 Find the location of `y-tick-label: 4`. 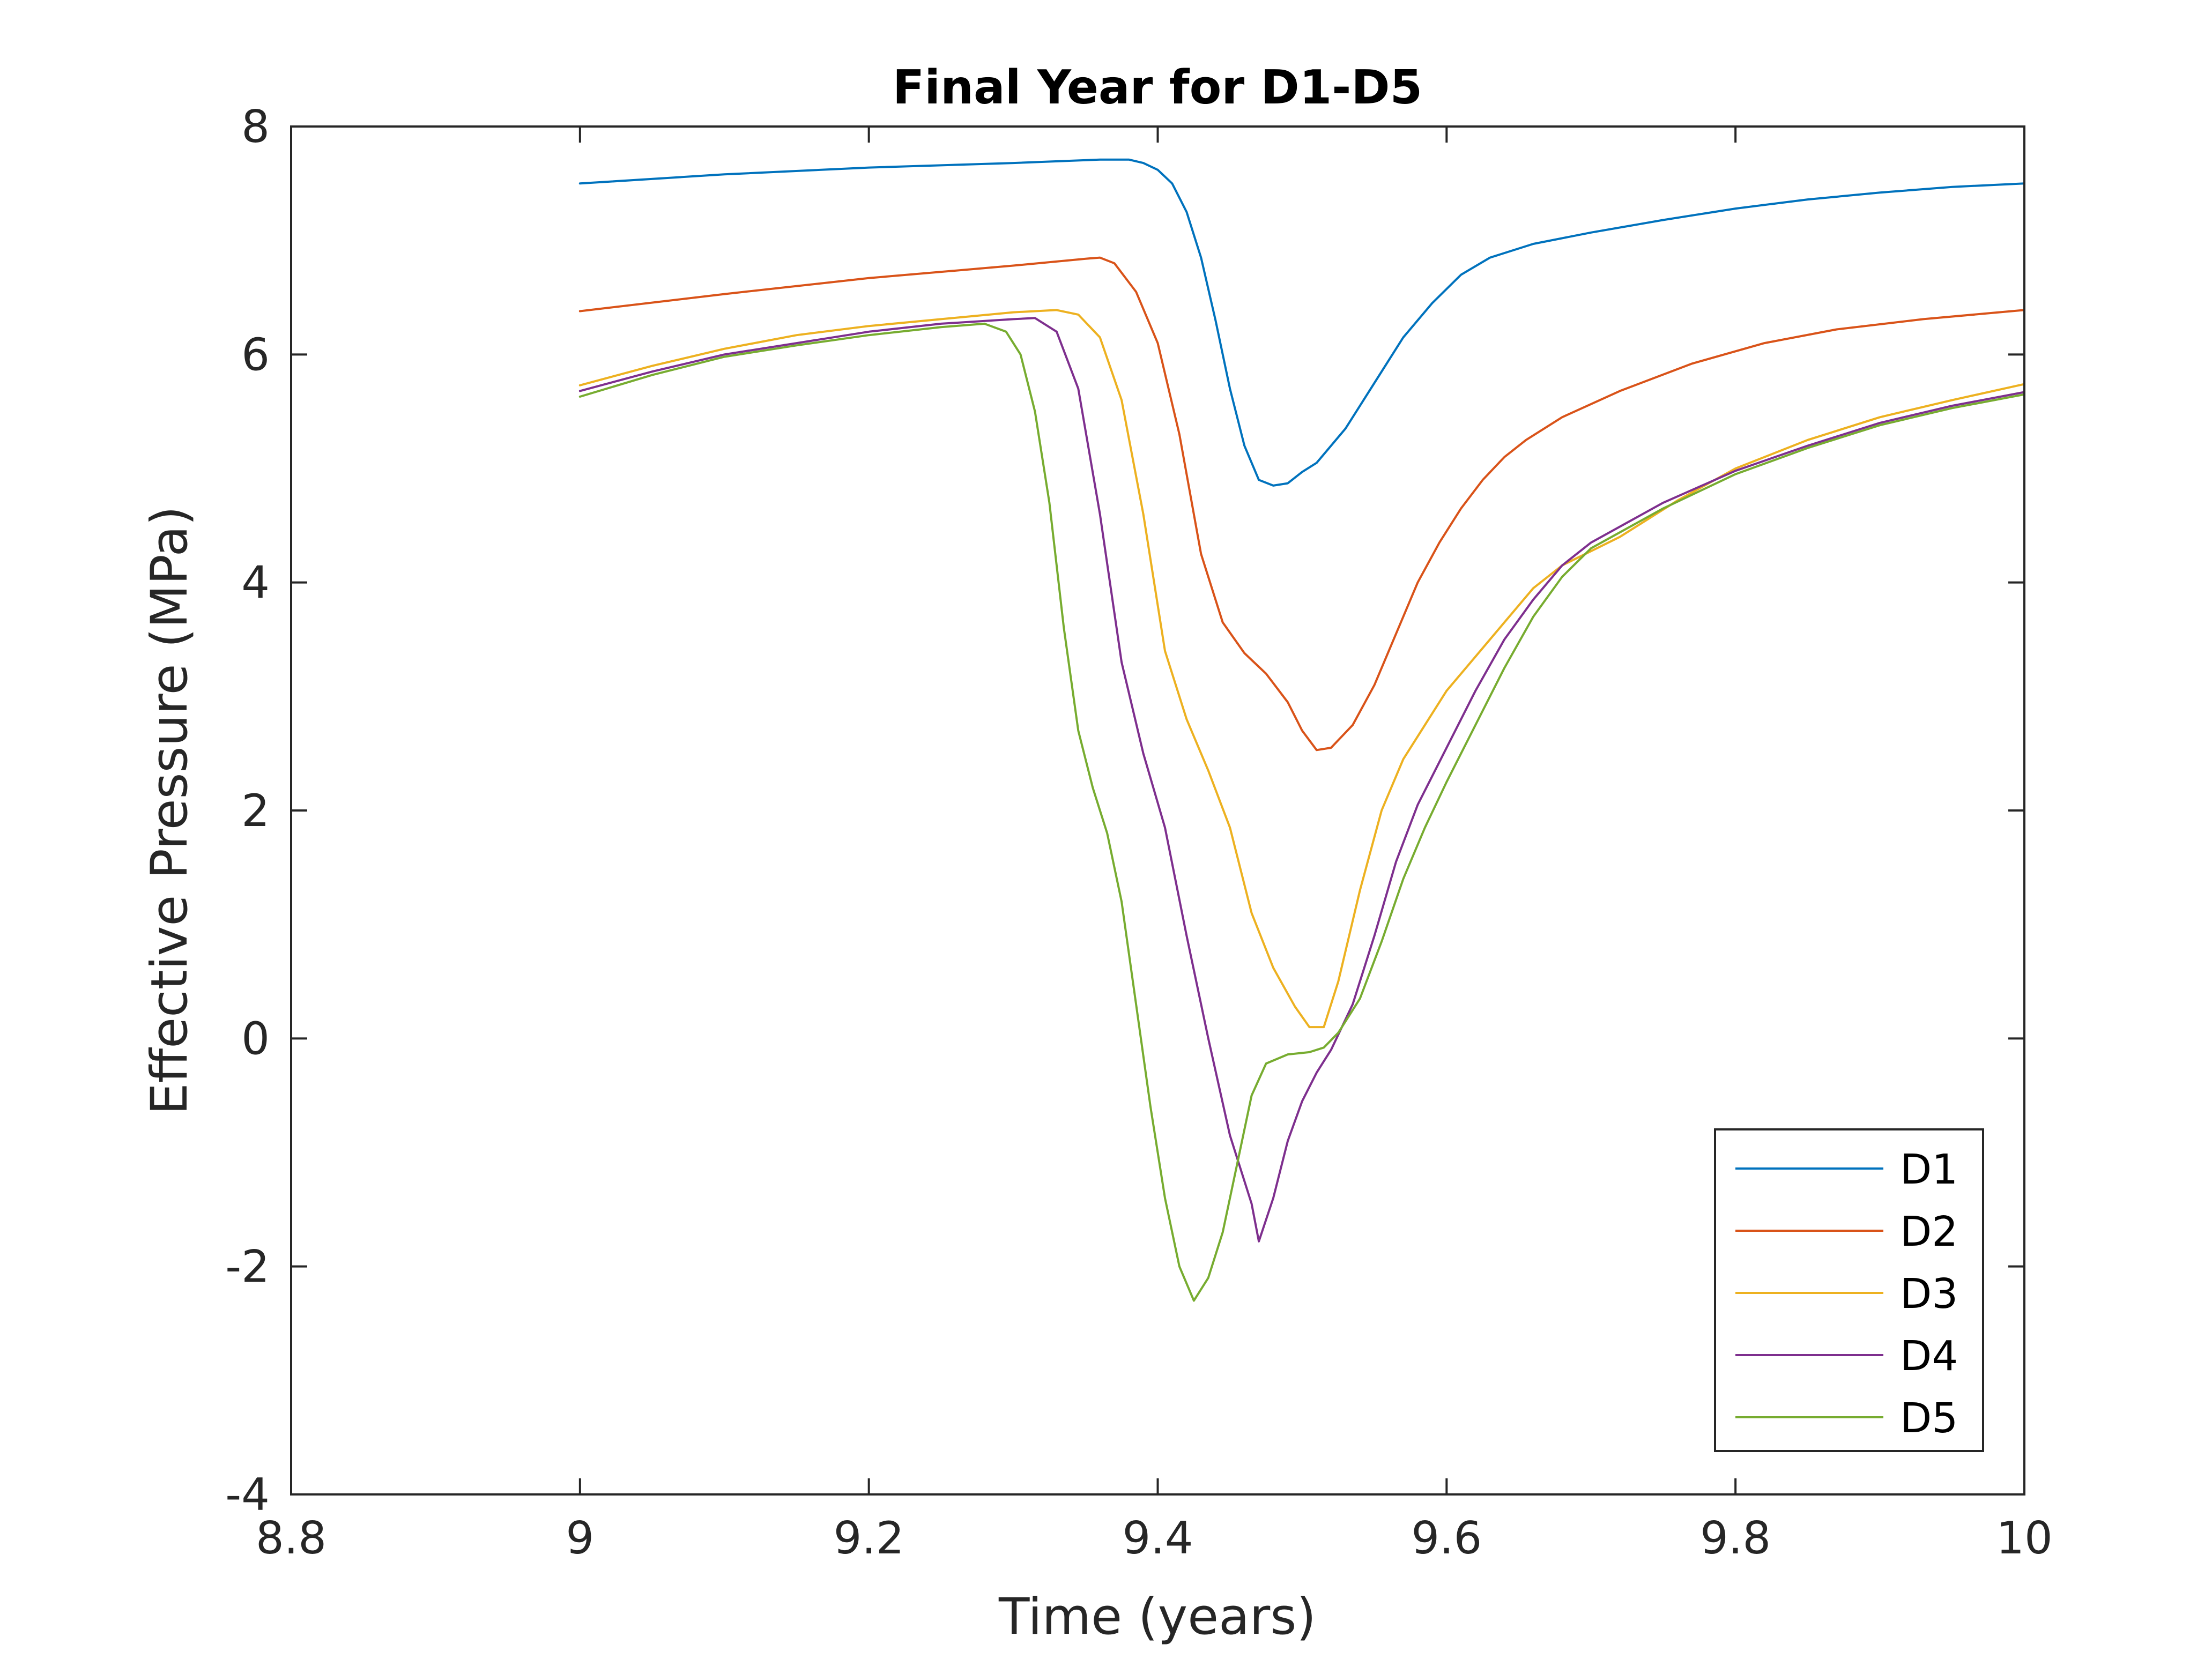

y-tick-label: 4 is located at coordinates (255, 583).